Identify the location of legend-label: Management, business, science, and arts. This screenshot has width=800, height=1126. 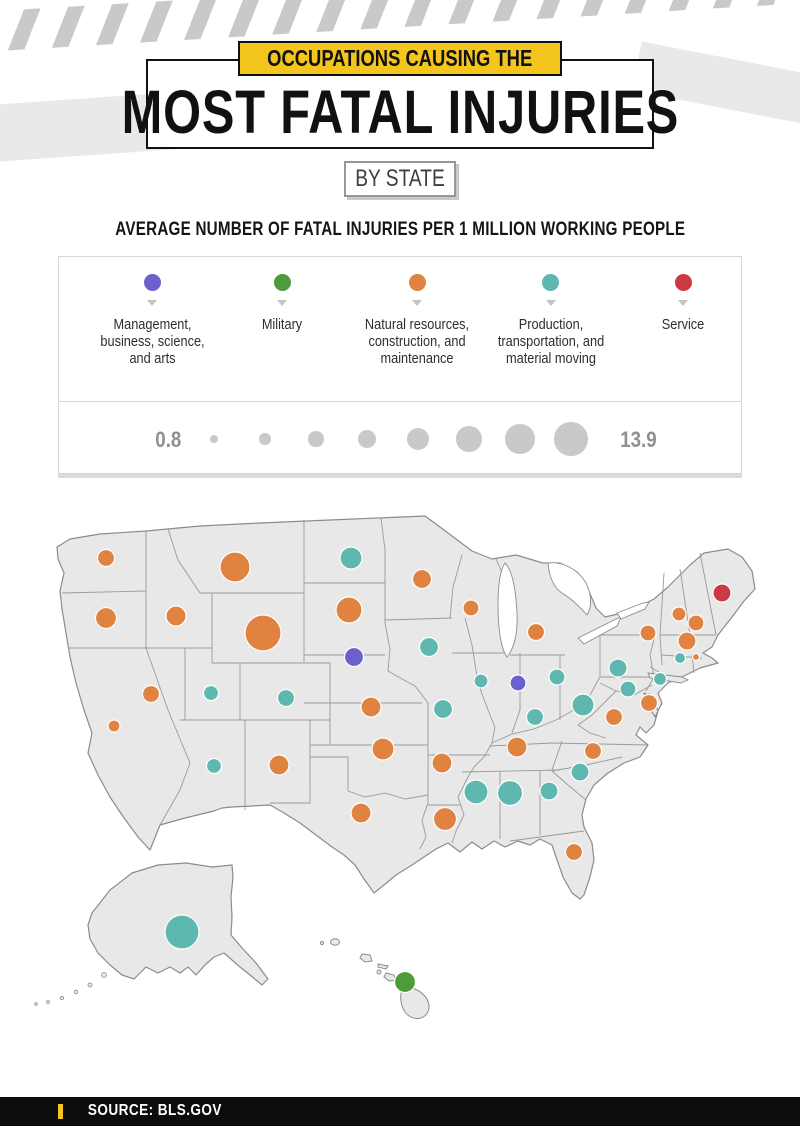
(152, 341).